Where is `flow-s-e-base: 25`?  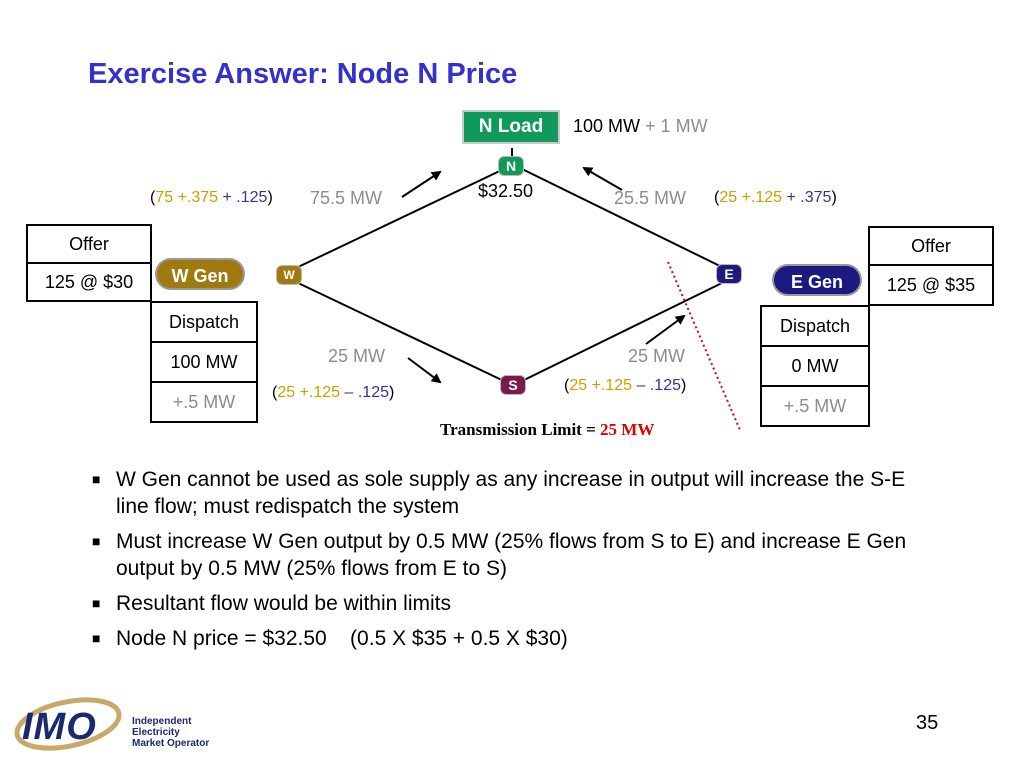 flow-s-e-base: 25 is located at coordinates (578, 385).